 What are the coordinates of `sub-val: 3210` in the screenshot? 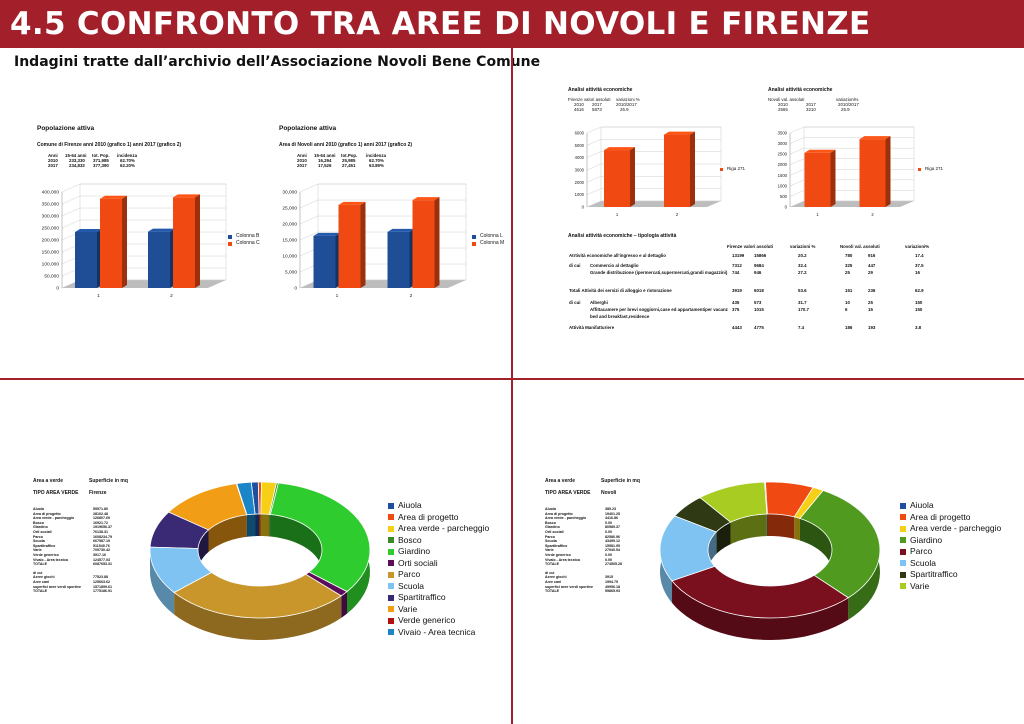 It's located at (811, 110).